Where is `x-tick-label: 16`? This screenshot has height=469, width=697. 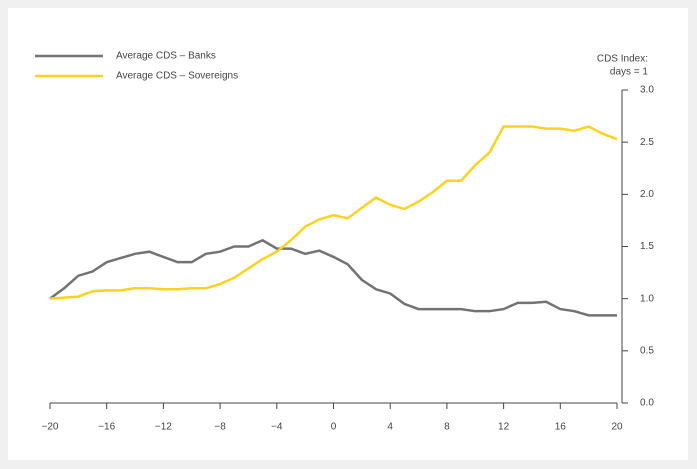 x-tick-label: 16 is located at coordinates (561, 427).